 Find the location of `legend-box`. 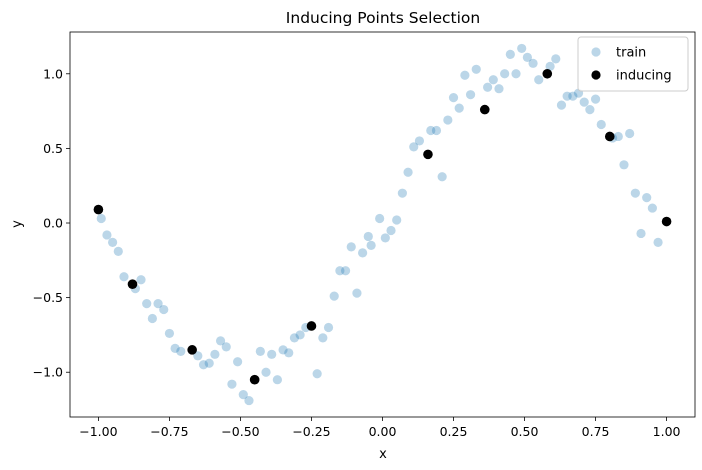

legend-box is located at coordinates (633, 64).